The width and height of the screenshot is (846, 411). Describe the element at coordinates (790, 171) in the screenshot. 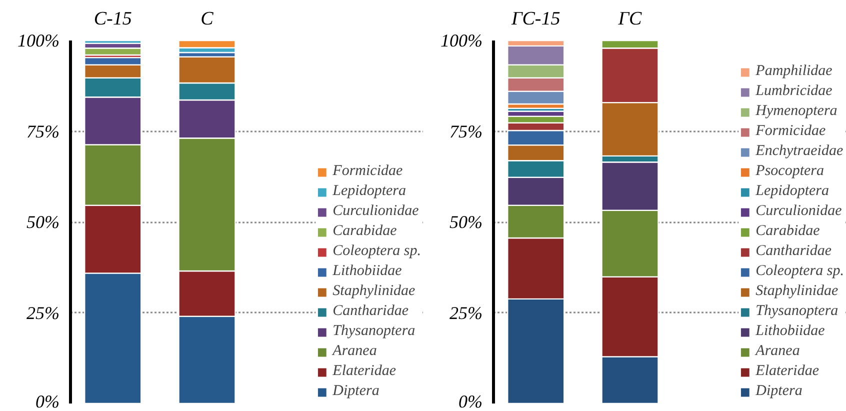

I see `legend-label: Psocoptera` at that location.